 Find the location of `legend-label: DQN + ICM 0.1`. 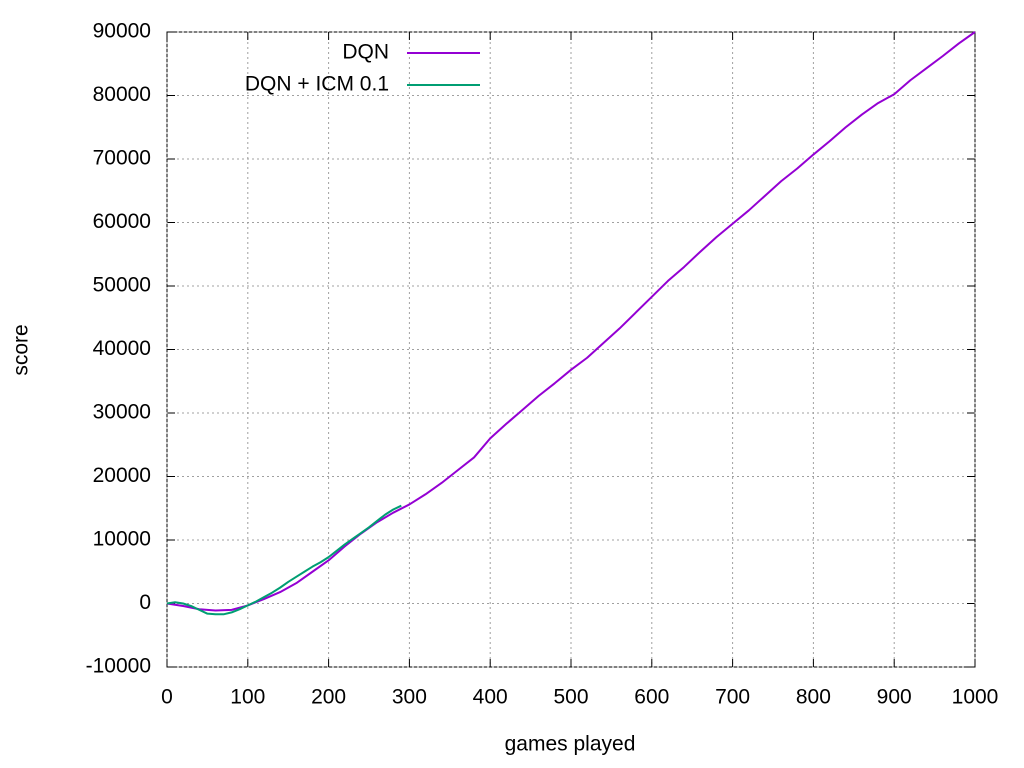

legend-label: DQN + ICM 0.1 is located at coordinates (317, 84).